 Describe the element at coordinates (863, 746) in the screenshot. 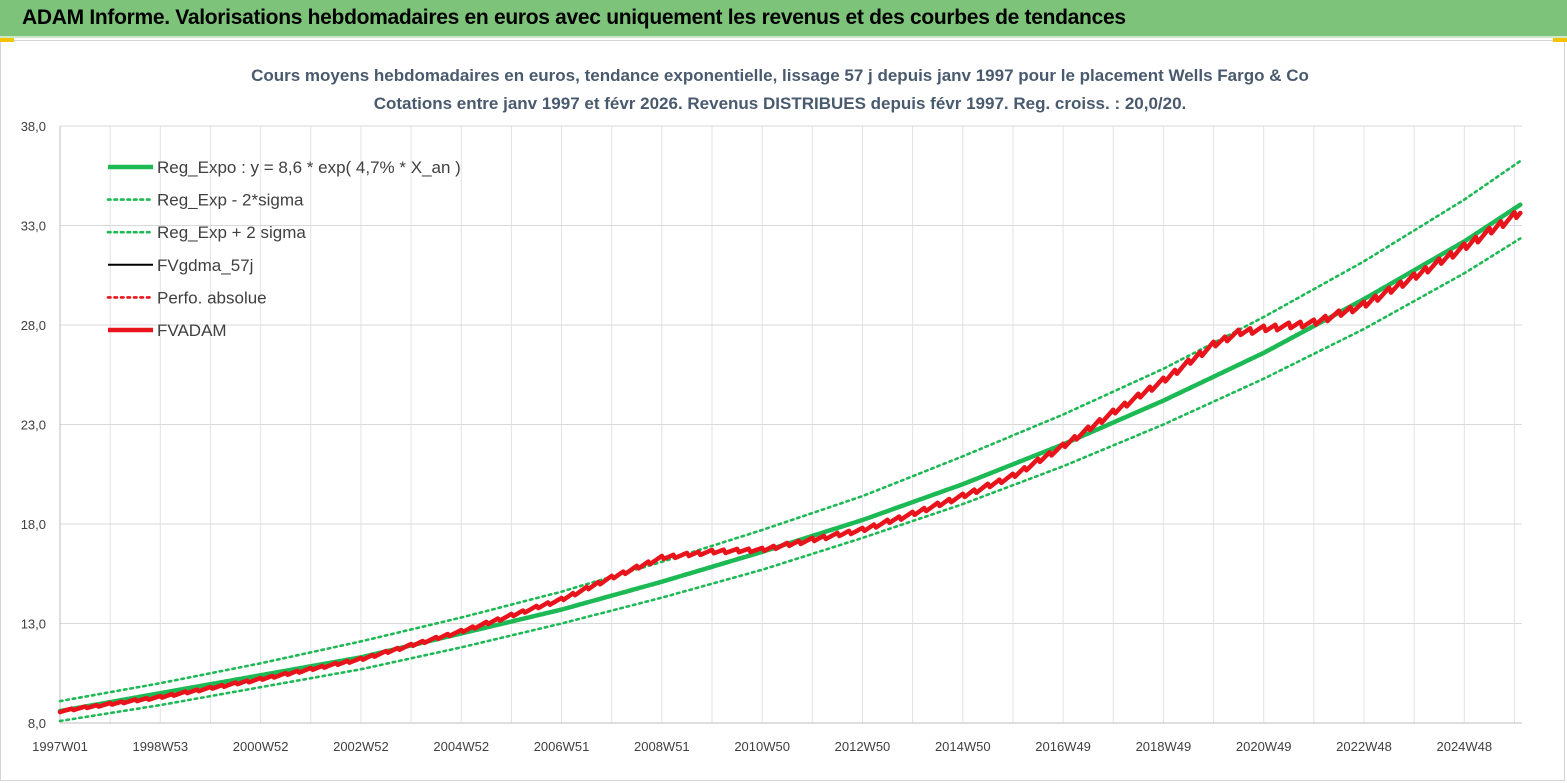

I see `x-tick-label: 2012W50` at that location.